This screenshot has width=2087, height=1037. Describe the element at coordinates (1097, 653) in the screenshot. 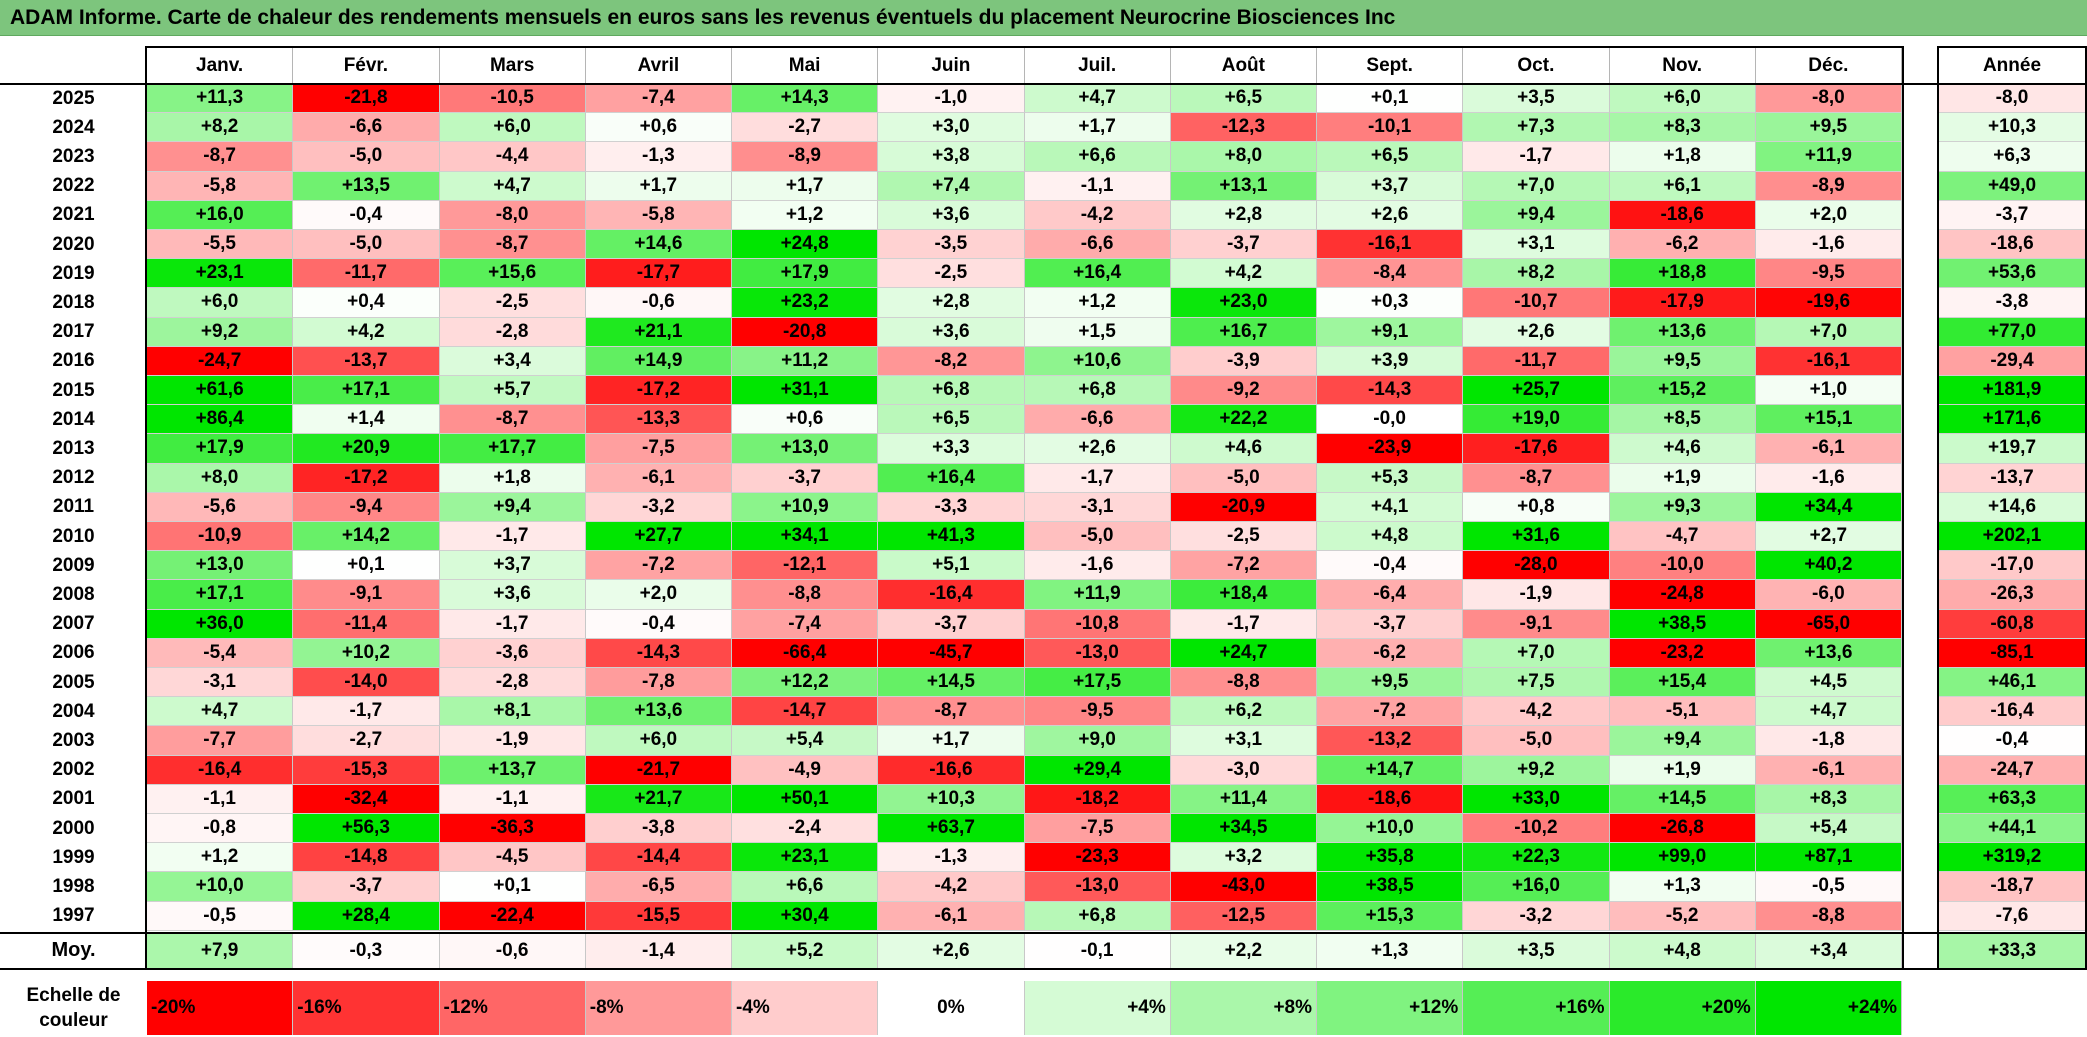

I see `heatmap-cell: -13,0` at that location.